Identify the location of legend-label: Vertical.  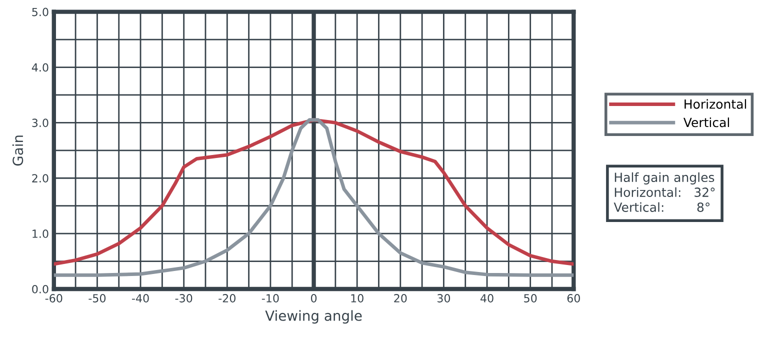
(706, 123).